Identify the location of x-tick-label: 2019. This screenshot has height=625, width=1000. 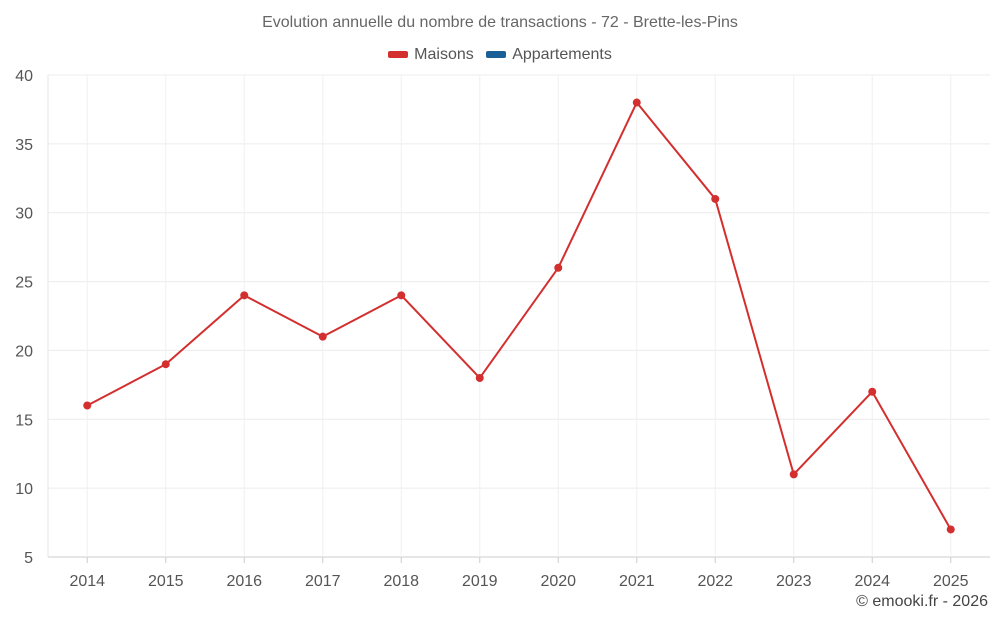
(480, 581).